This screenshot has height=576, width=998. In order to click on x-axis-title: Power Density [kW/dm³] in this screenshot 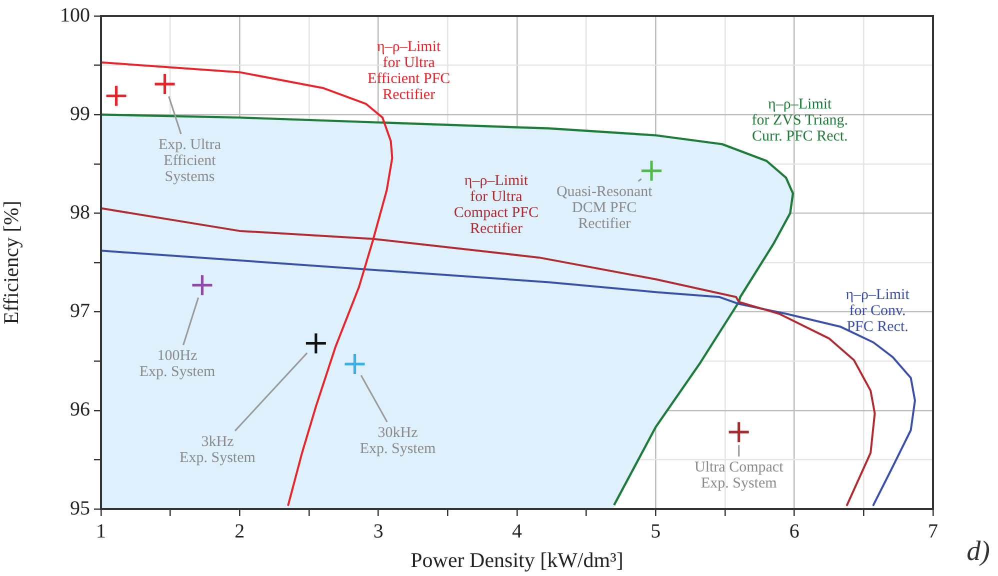, I will do `click(517, 560)`.